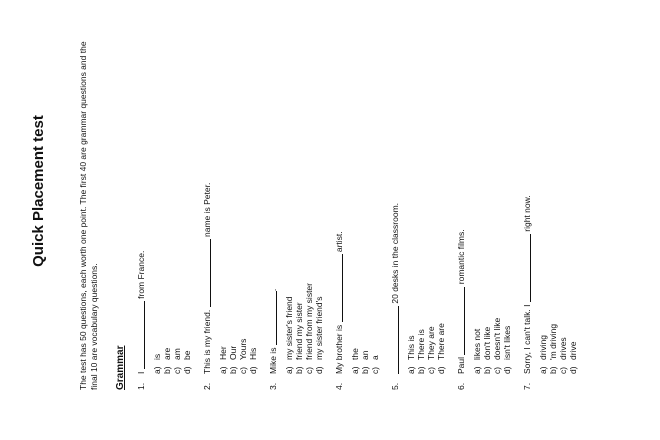 The height and width of the screenshot is (440, 660). What do you see at coordinates (177, 187) in the screenshot?
I see `option: c) am` at bounding box center [177, 187].